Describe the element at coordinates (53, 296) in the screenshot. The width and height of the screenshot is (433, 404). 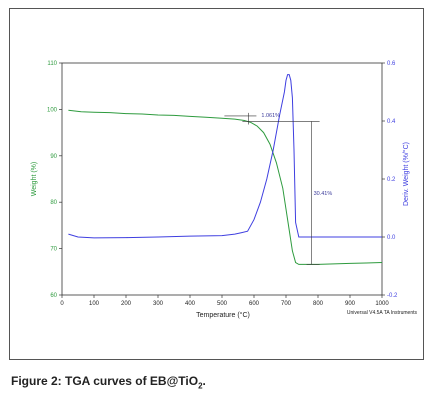
I see `y-tick-label-0: 60` at that location.